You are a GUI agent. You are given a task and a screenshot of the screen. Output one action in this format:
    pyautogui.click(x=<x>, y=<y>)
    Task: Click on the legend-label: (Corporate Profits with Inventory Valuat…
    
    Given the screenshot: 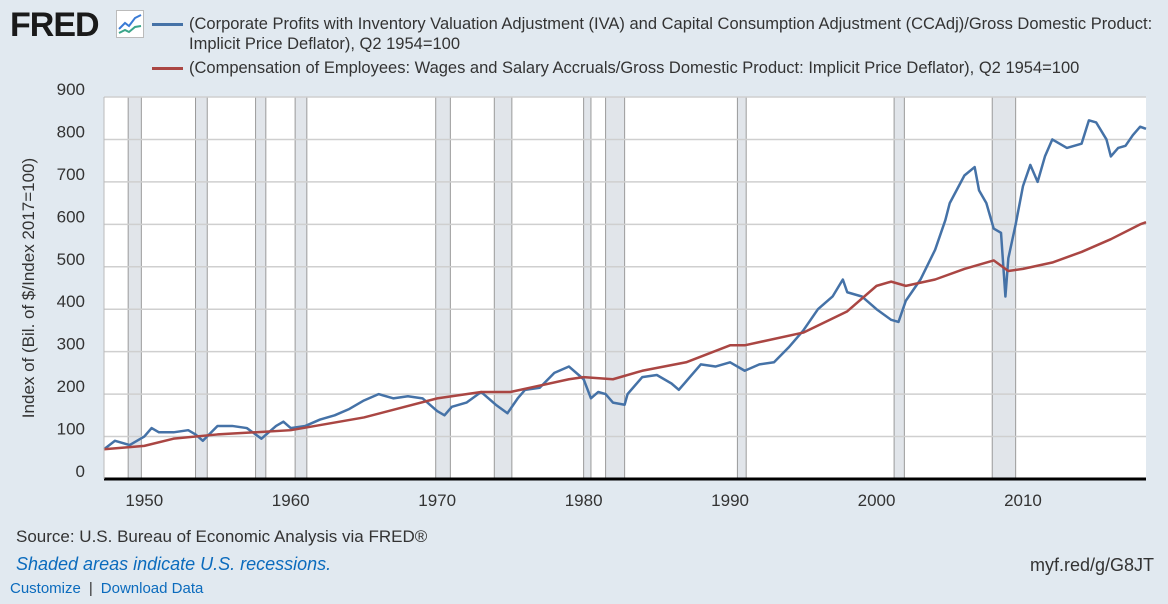 What is the action you would take?
    pyautogui.click(x=671, y=34)
    